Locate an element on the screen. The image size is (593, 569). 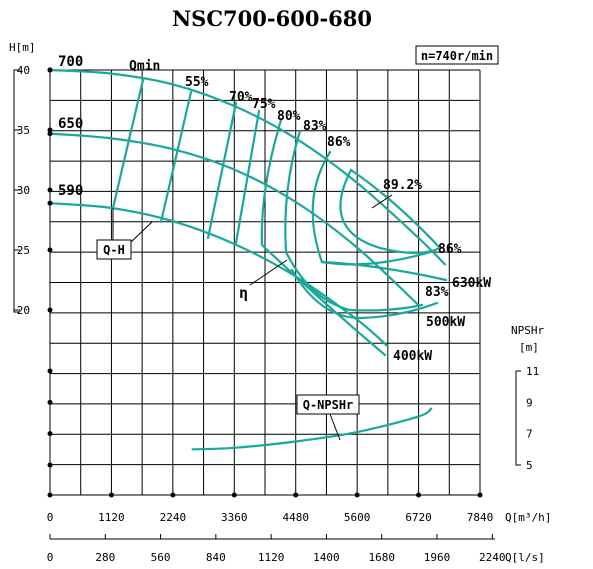
flow-ls-tick-label: 840 is located at coordinates (216, 557).